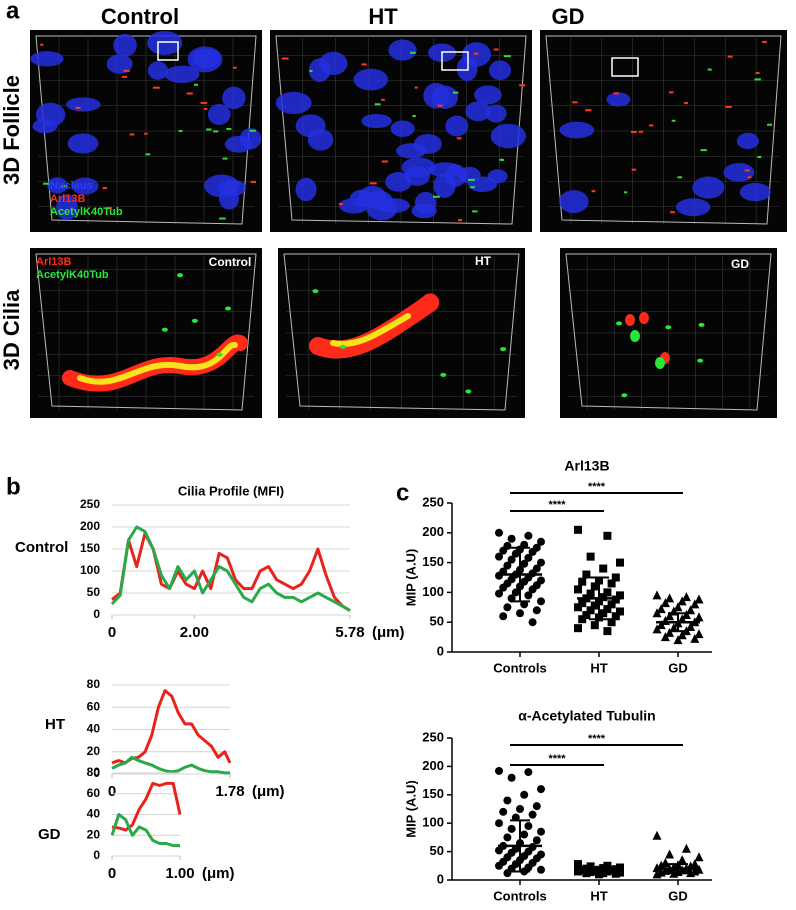  Describe the element at coordinates (55, 724) in the screenshot. I see `row-label: HT` at that location.